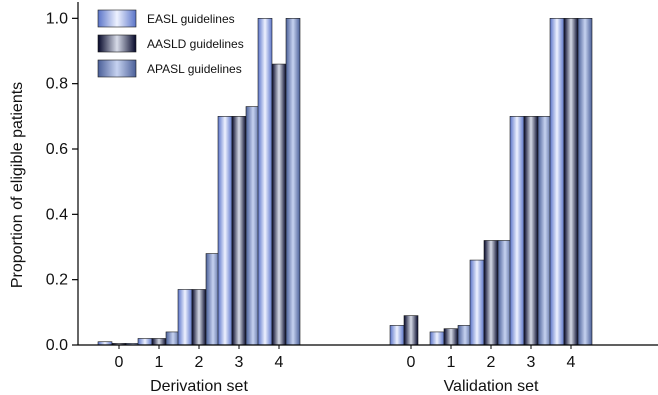 This screenshot has width=658, height=395. I want to click on bar-derivation-cat3-easl, so click(225, 231).